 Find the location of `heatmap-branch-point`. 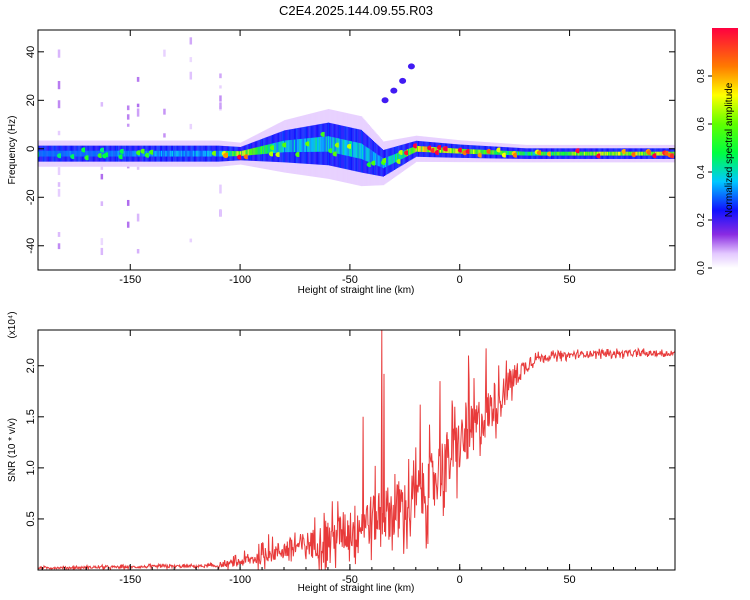

heatmap-branch-point is located at coordinates (385, 100).